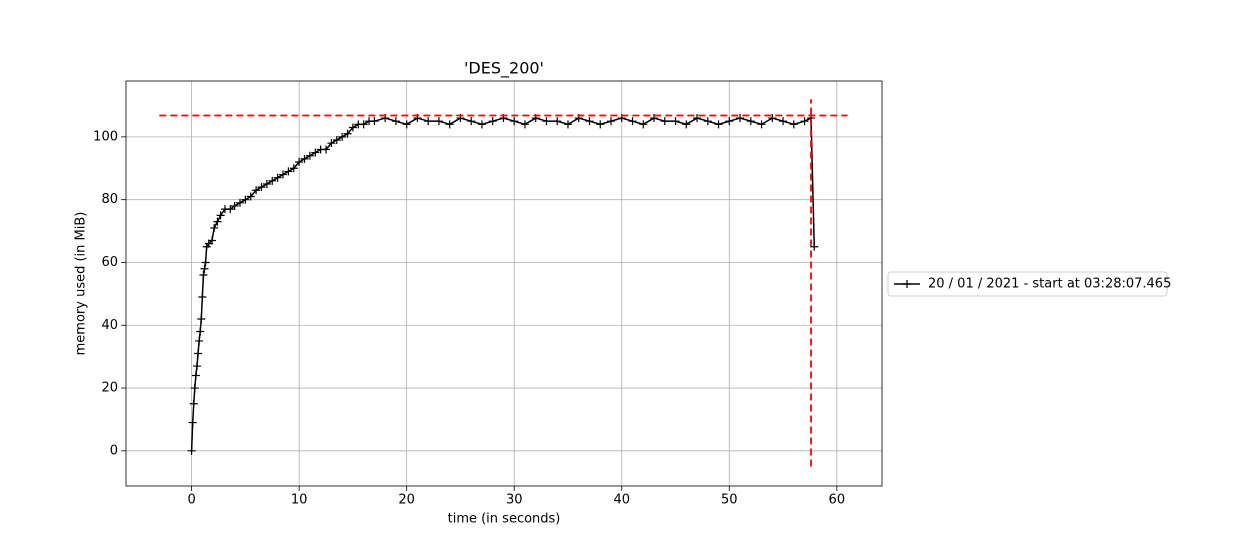 Image resolution: width=1260 pixels, height=544 pixels. I want to click on x-tick-label: 40, so click(621, 500).